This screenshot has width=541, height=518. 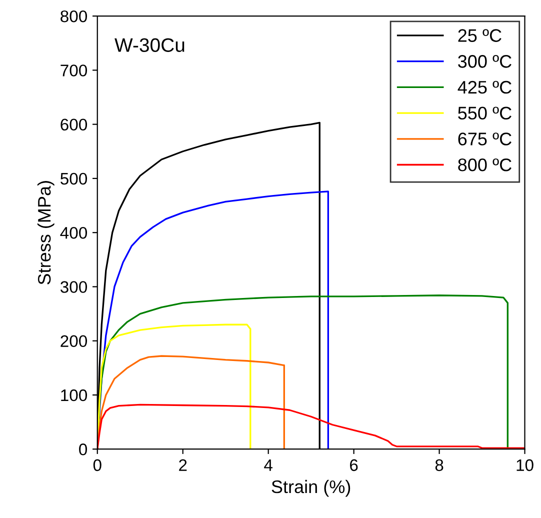 What do you see at coordinates (74, 70) in the screenshot?
I see `y-tick-label: 700` at bounding box center [74, 70].